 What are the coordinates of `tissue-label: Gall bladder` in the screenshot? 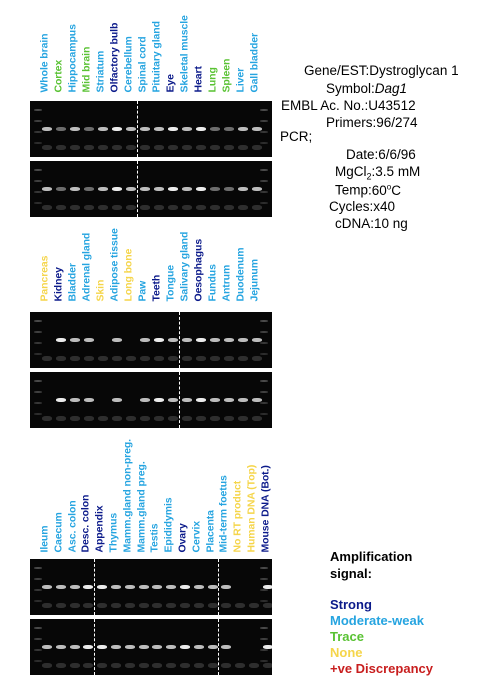 It's located at (254, 63).